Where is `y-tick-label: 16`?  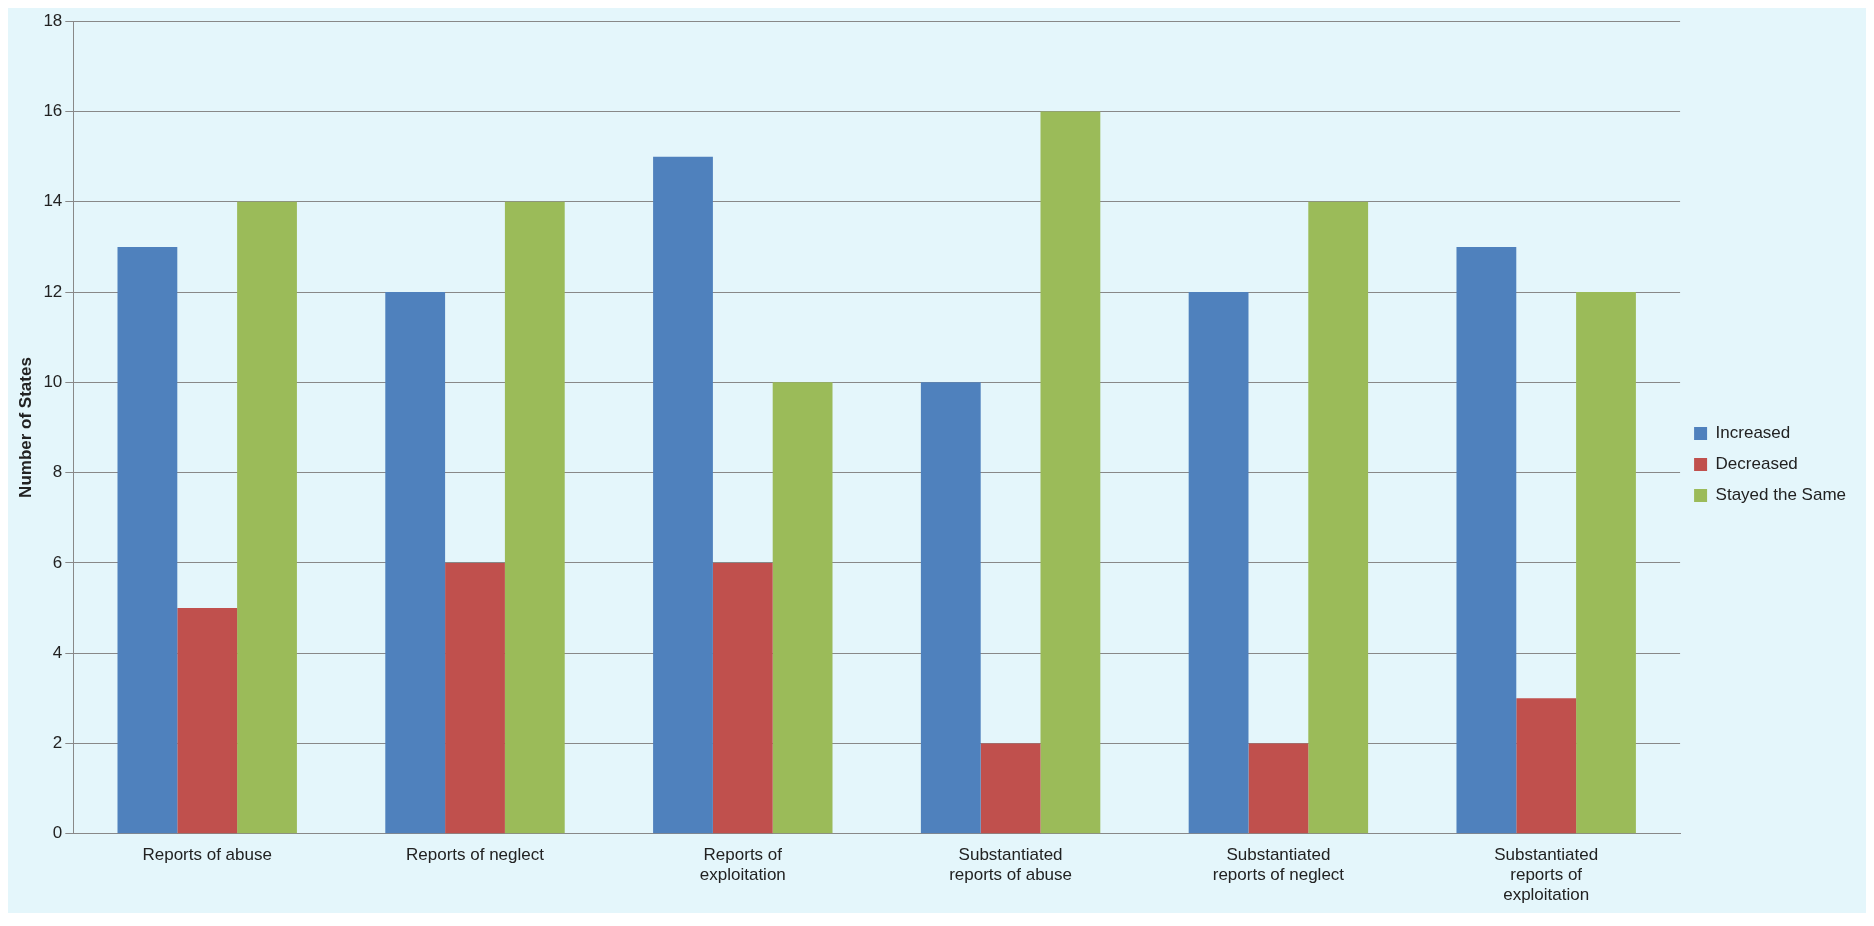 y-tick-label: 16 is located at coordinates (53, 111).